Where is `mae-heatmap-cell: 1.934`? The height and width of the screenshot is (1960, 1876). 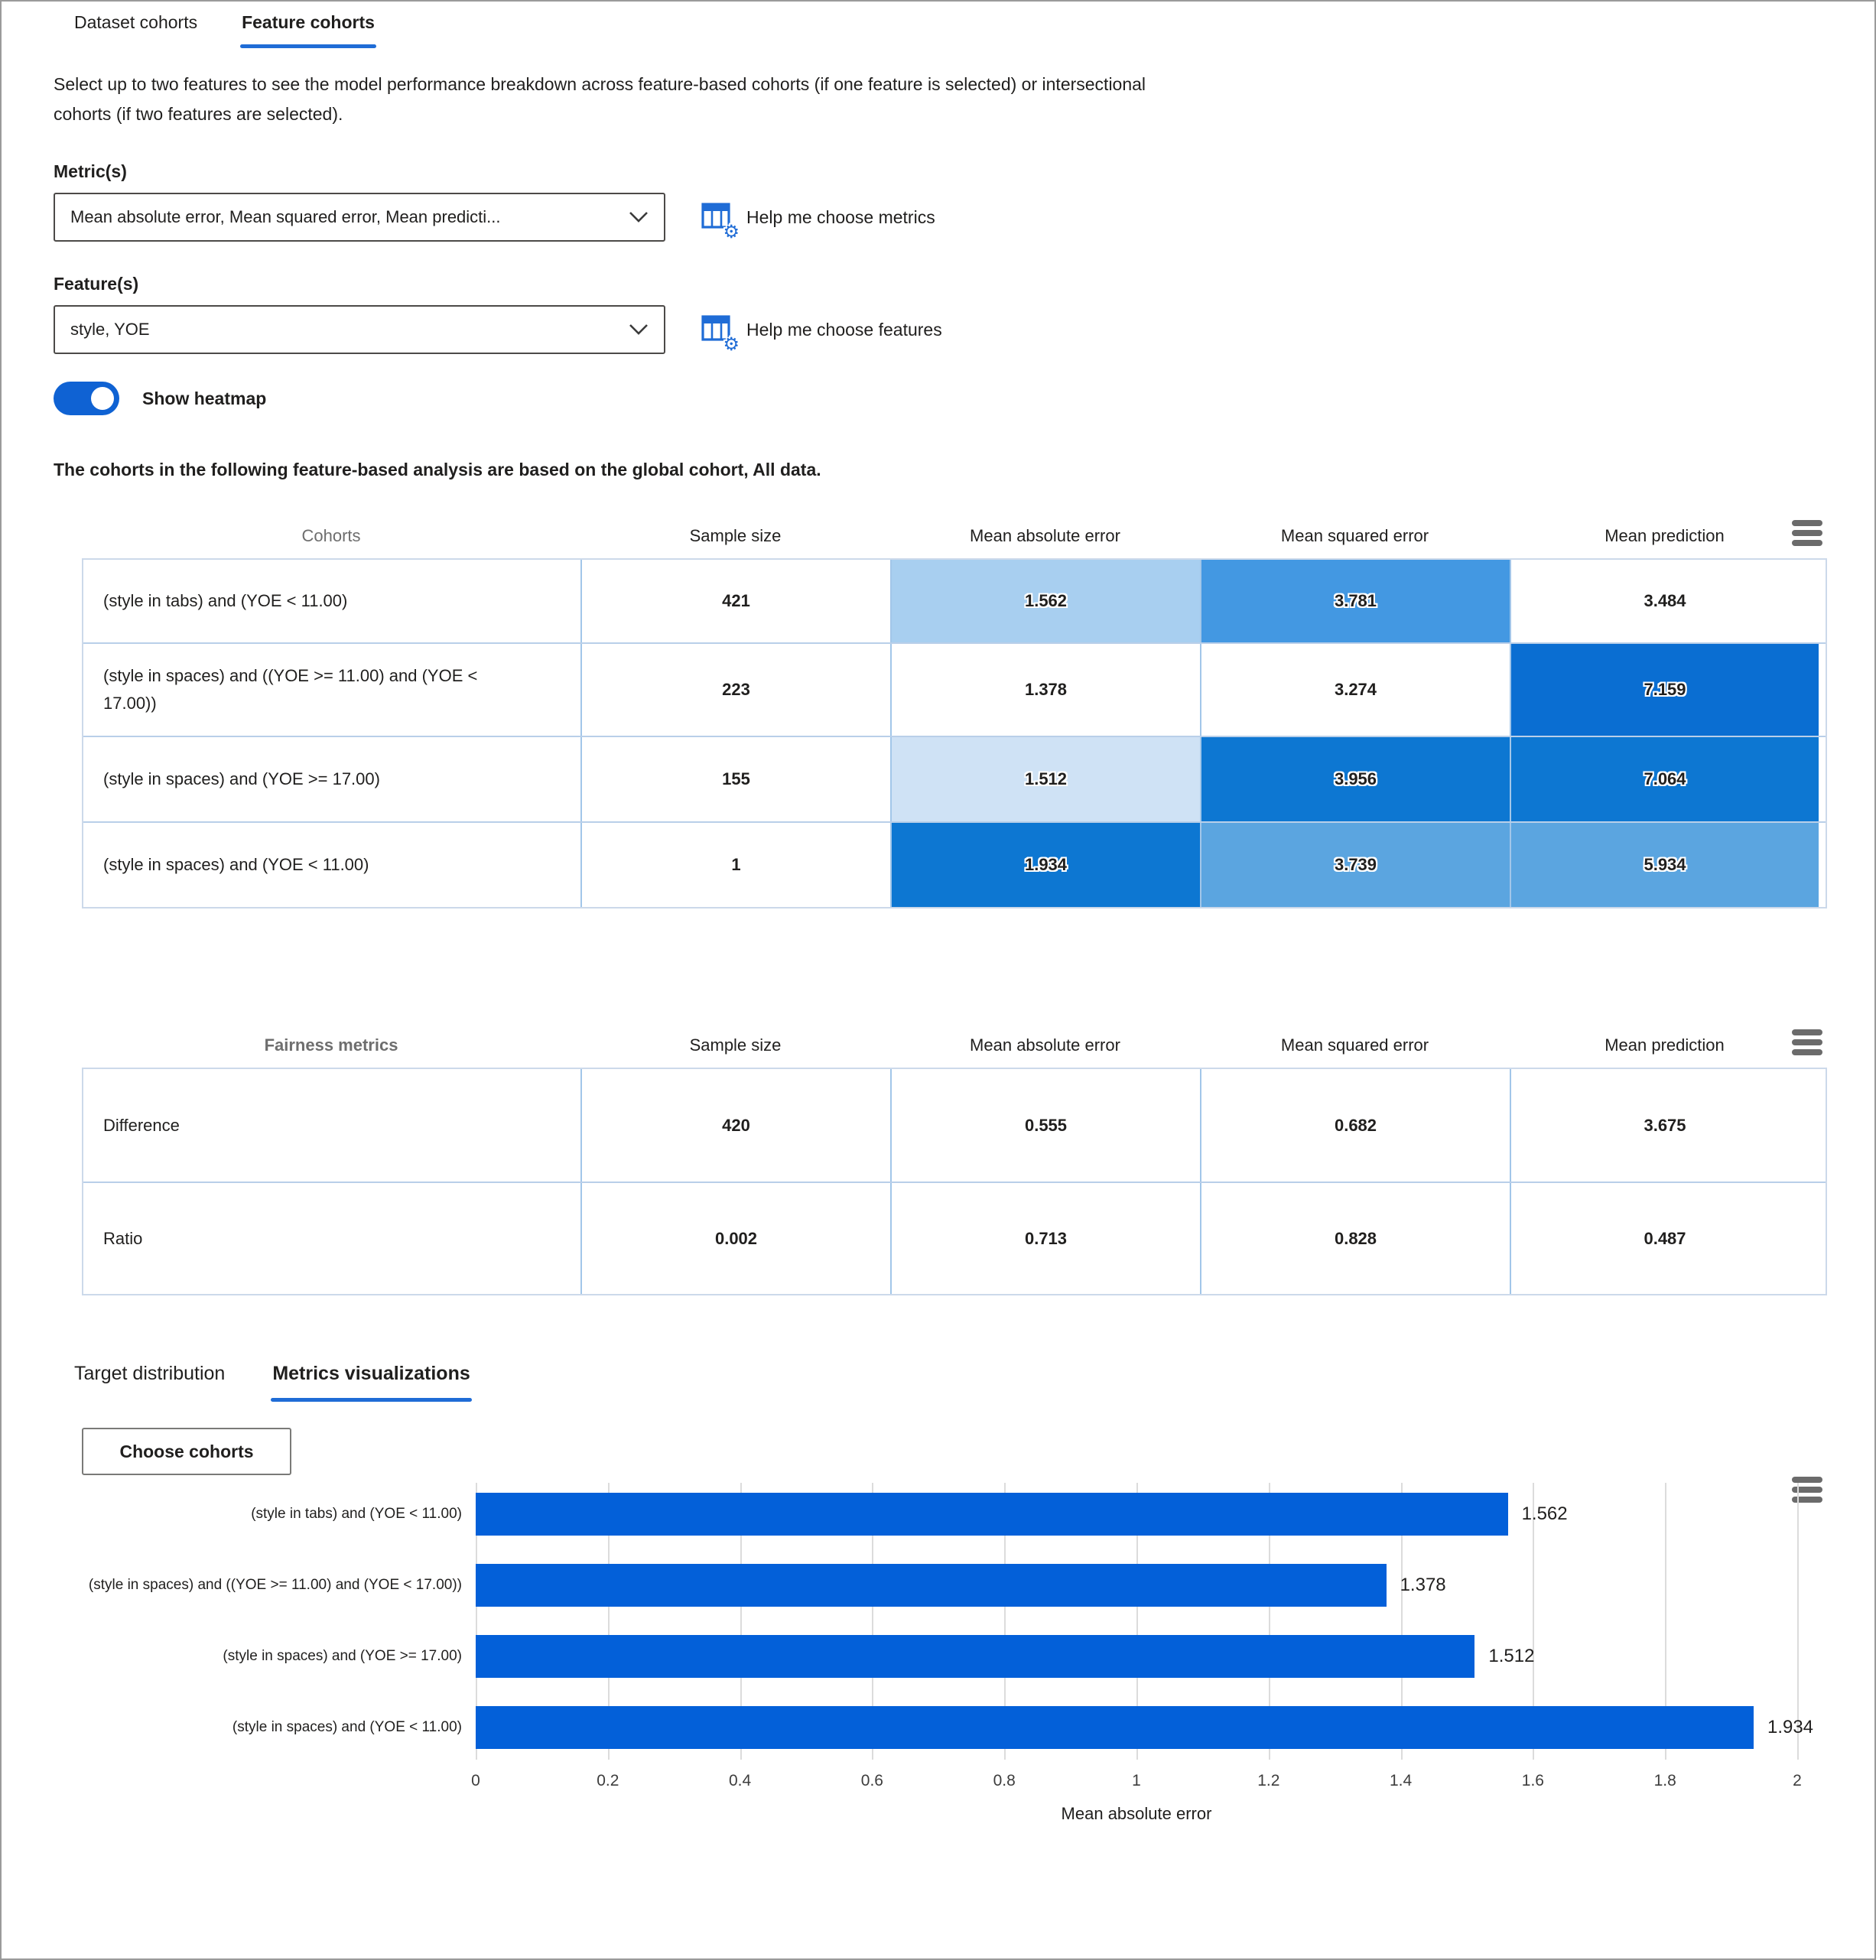
mae-heatmap-cell: 1.934 is located at coordinates (1045, 865).